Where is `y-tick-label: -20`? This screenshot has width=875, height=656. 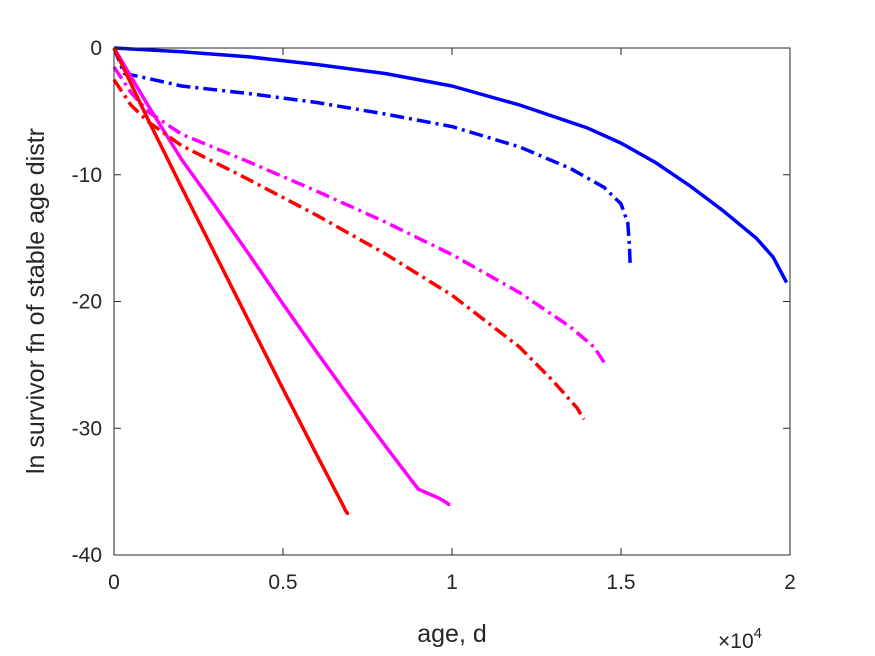
y-tick-label: -20 is located at coordinates (87, 302).